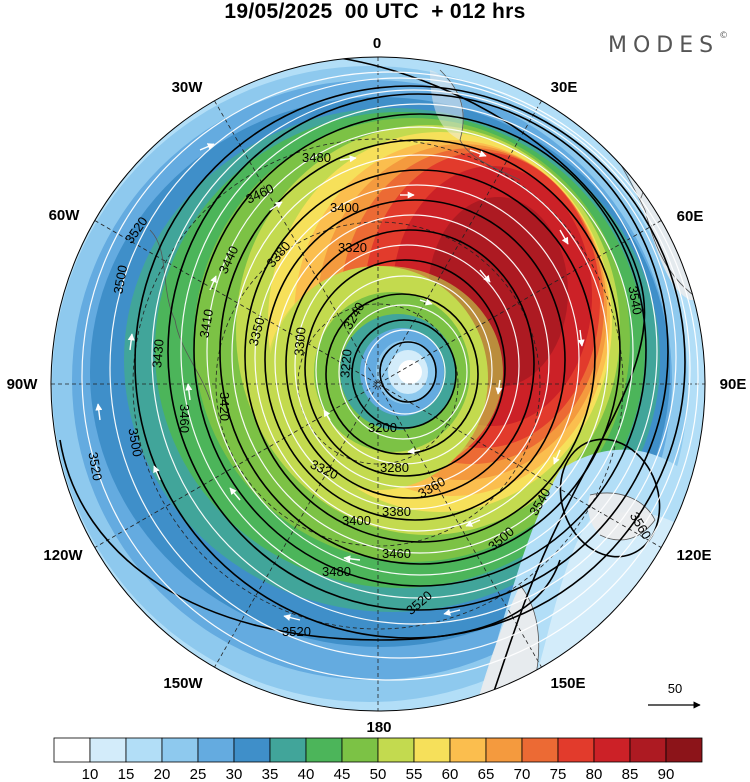 The image size is (750, 782). I want to click on contour-label: 3350, so click(257, 332).